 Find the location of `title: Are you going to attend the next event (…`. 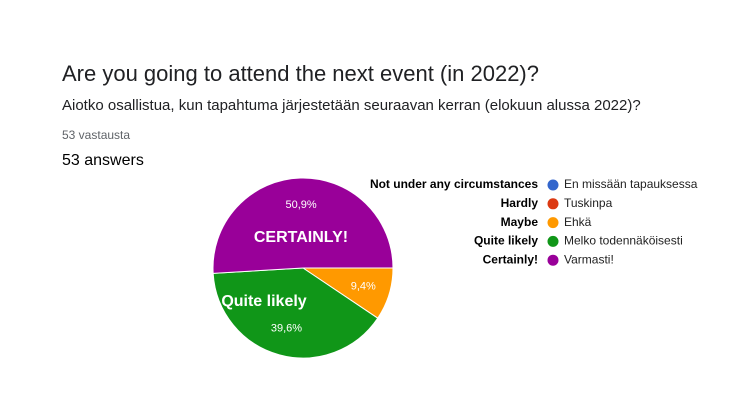

title: Are you going to attend the next event (… is located at coordinates (300, 73).